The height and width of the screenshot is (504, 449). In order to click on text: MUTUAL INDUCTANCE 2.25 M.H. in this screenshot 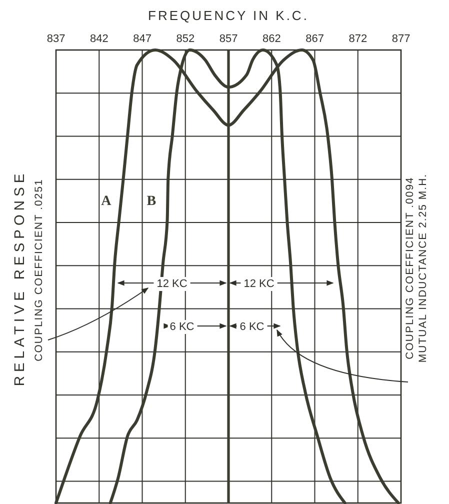, I will do `click(423, 268)`.